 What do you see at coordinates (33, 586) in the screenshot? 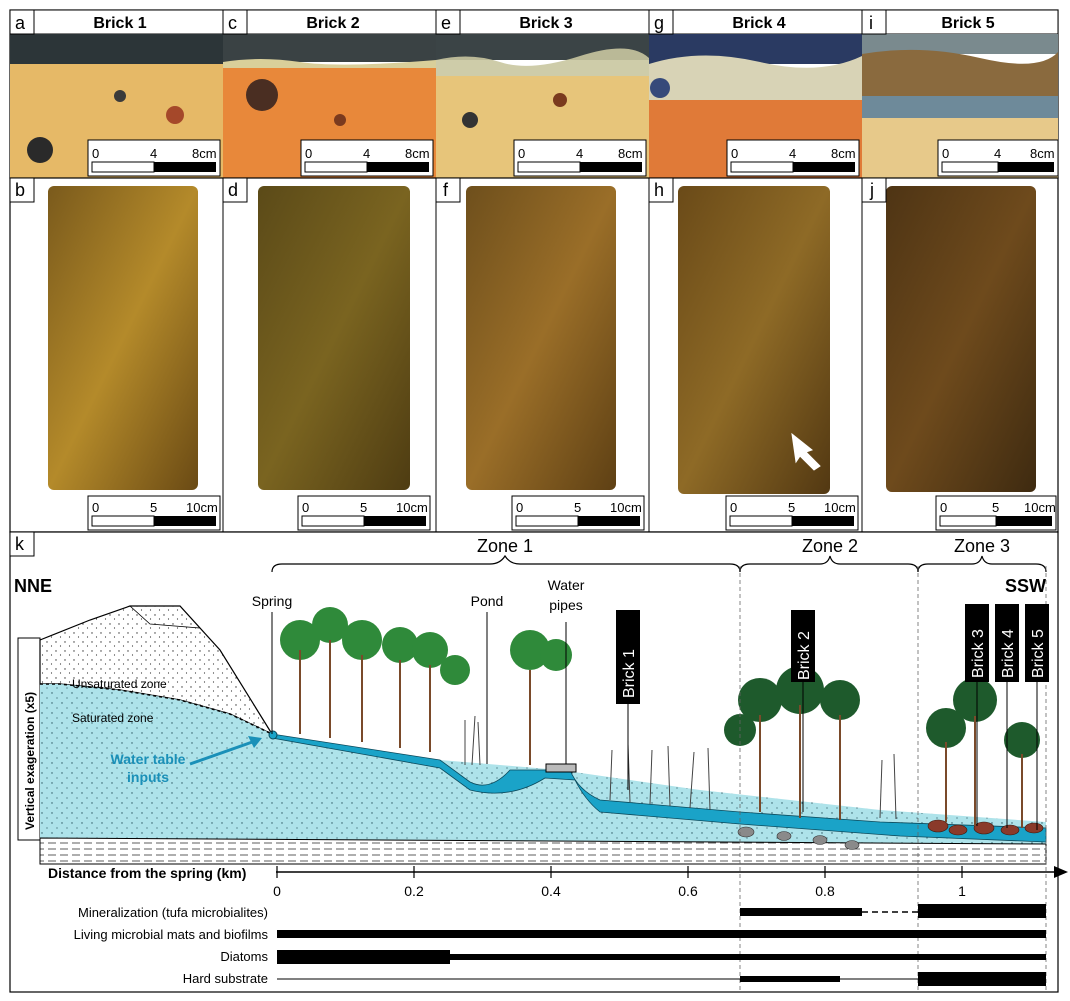
I see `direction-nne: NNE` at bounding box center [33, 586].